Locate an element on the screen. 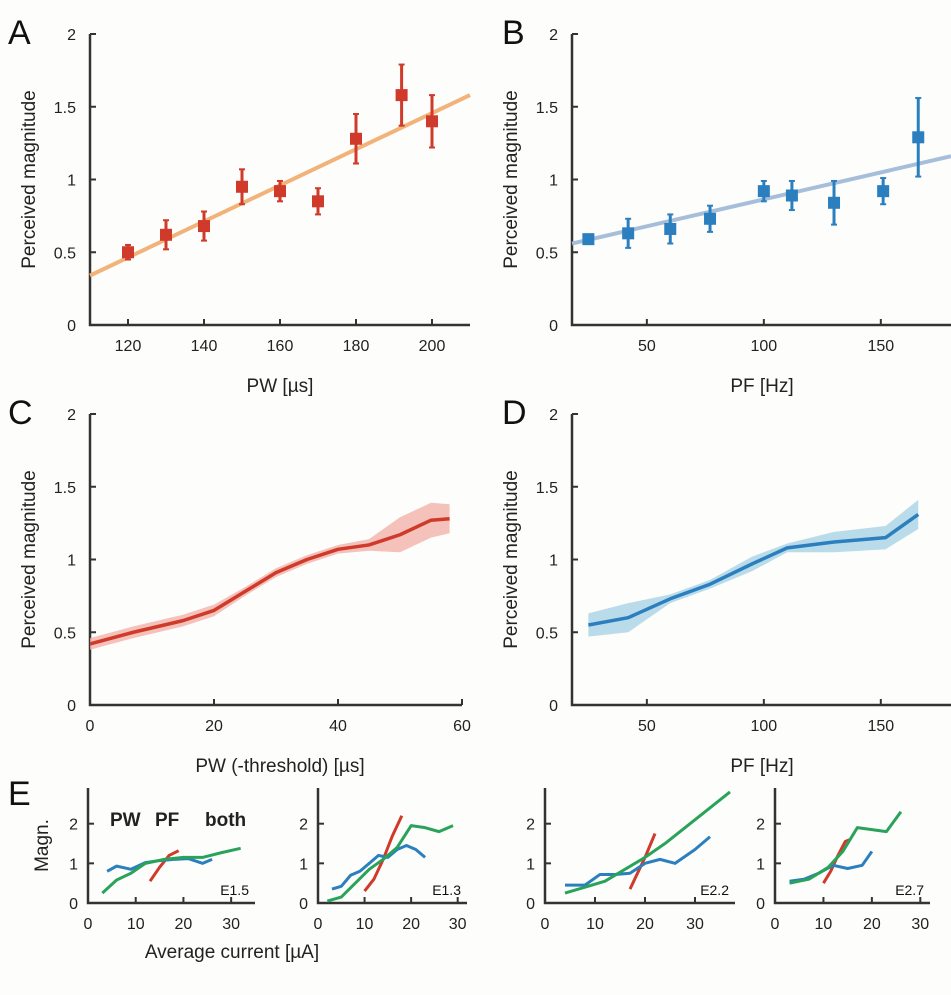 The image size is (951, 995). legend-label-both: both is located at coordinates (225, 820).